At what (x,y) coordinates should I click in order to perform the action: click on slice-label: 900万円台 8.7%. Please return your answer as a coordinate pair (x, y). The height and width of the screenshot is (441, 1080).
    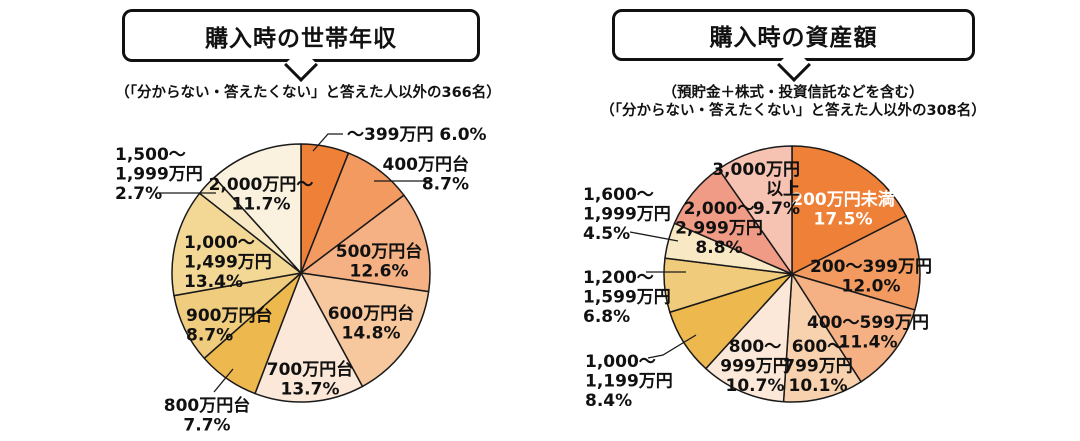
    Looking at the image, I should click on (229, 325).